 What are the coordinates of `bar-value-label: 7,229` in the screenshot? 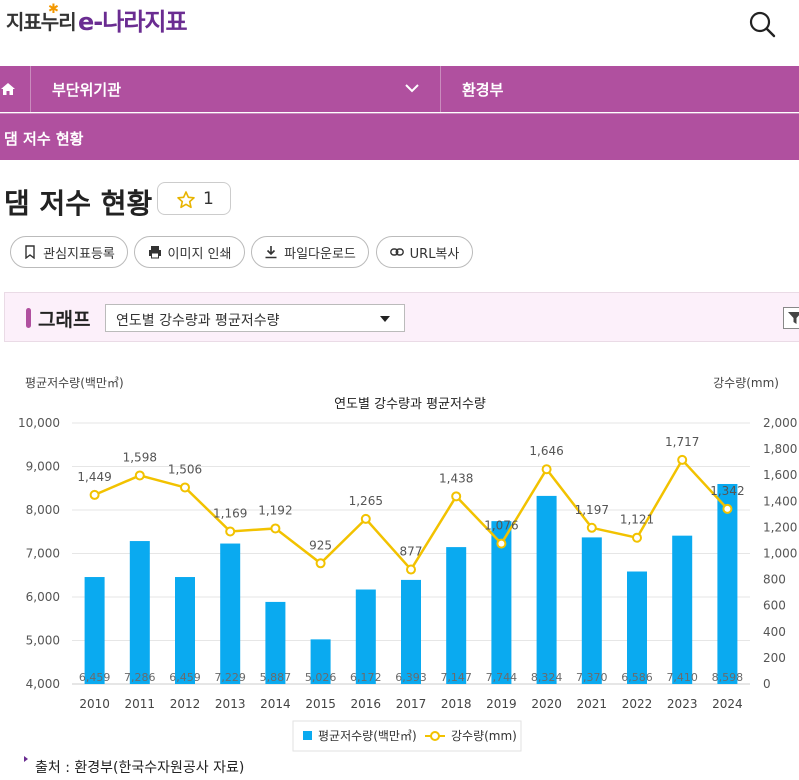 It's located at (230, 677).